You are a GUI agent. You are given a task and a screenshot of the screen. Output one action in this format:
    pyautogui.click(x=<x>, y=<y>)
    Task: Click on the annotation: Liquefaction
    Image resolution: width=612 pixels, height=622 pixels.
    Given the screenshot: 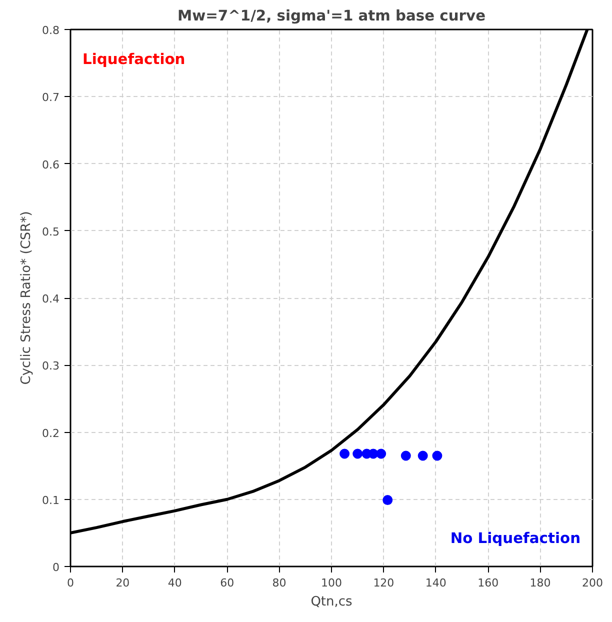 What is the action you would take?
    pyautogui.click(x=134, y=59)
    